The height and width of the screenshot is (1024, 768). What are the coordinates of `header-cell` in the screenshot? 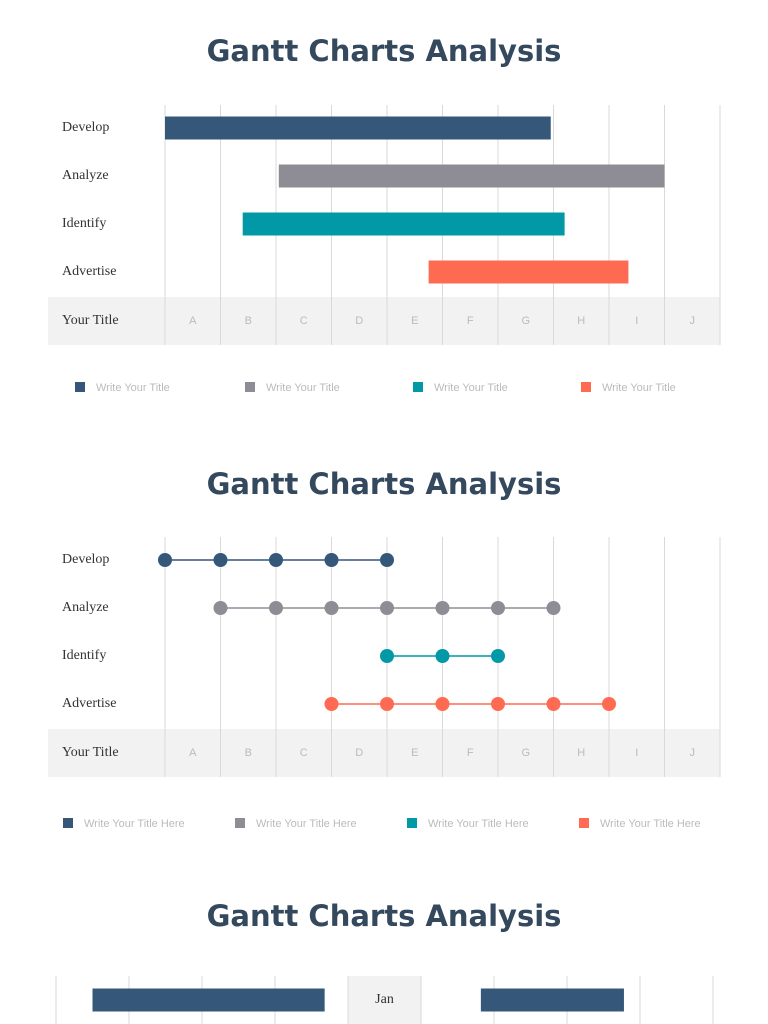 It's located at (384, 1000).